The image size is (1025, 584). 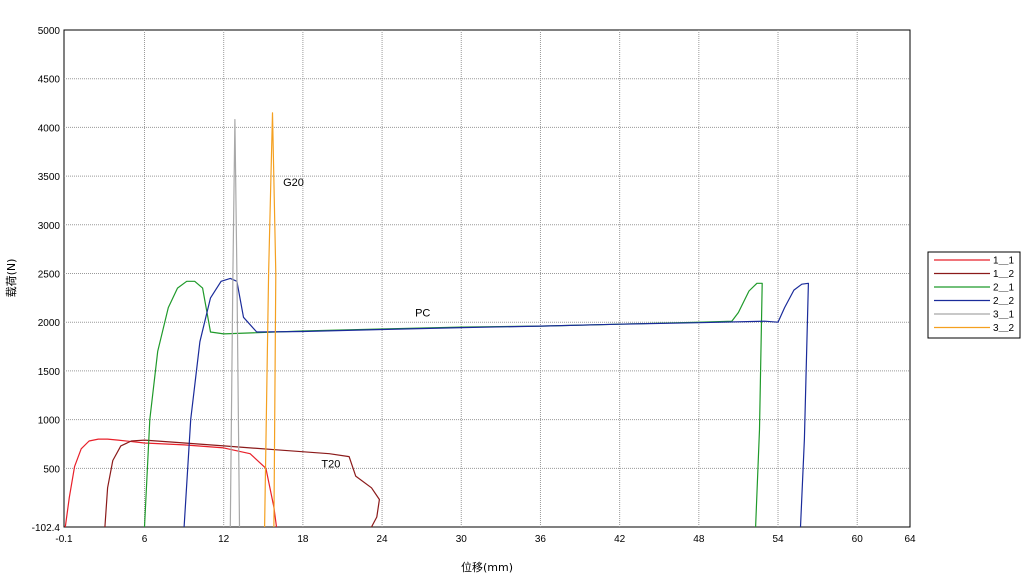 I want to click on legend-label: 2＿1, so click(x=1004, y=288).